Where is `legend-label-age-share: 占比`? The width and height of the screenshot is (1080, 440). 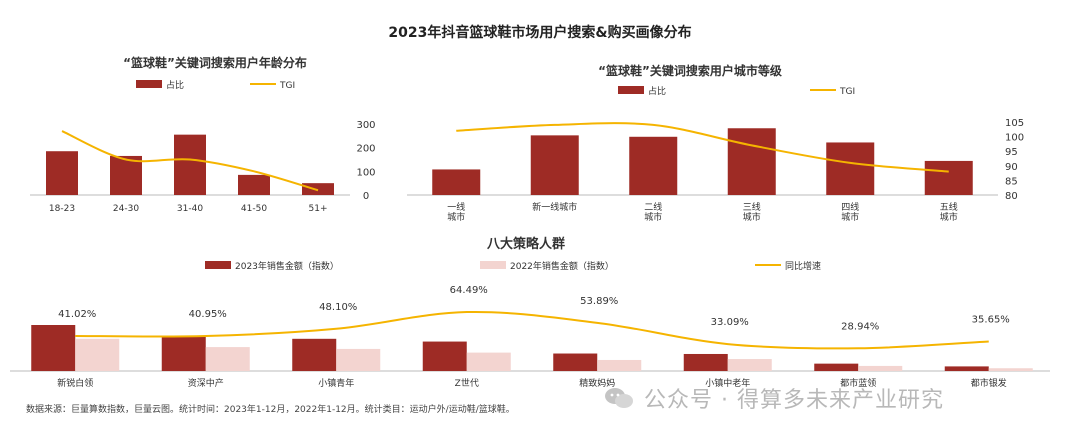 legend-label-age-share: 占比 is located at coordinates (175, 85).